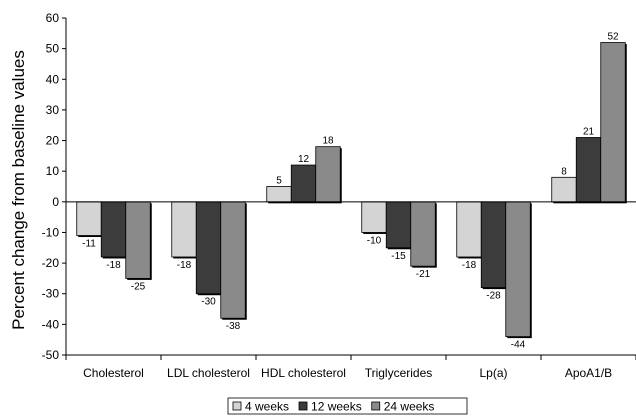  Describe the element at coordinates (138, 286) in the screenshot. I see `data-label: -25` at that location.